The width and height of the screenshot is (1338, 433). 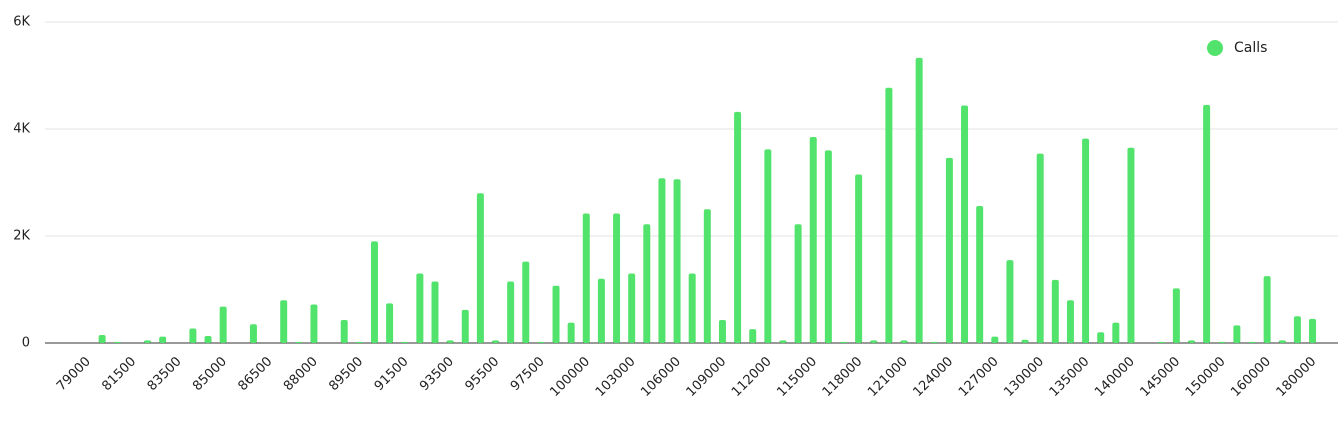 I want to click on x-tick-label: 180000, so click(x=1297, y=377).